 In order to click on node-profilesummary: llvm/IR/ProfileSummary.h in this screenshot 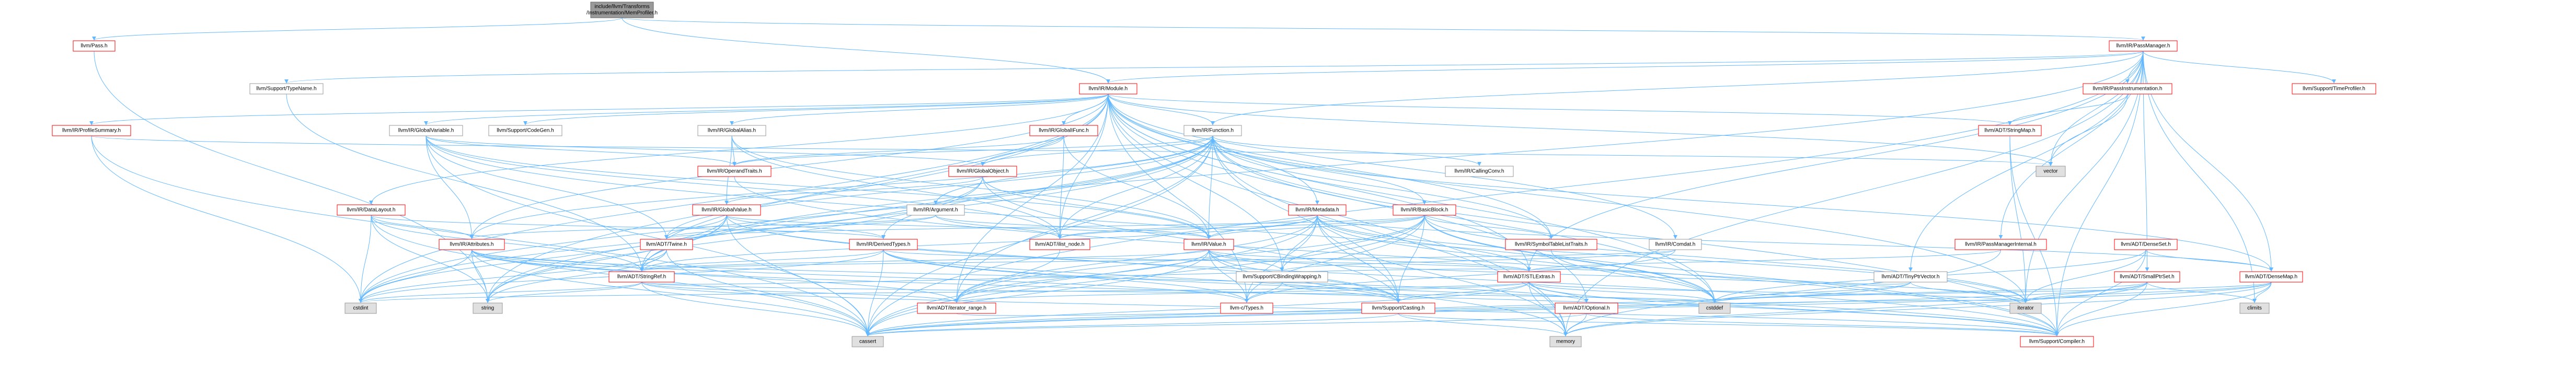, I will do `click(91, 130)`.